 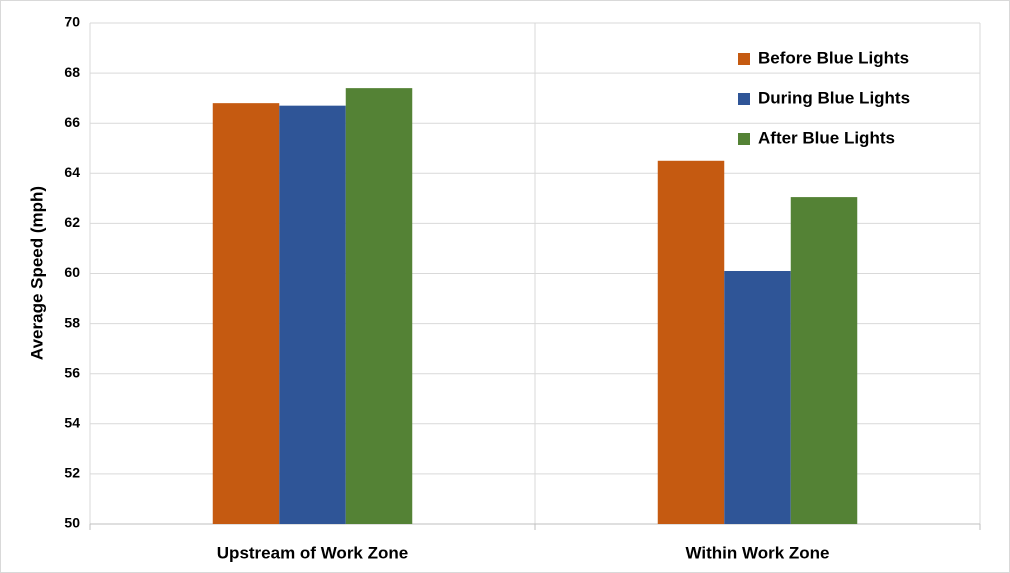 I want to click on legend-label: Before Blue Lights, so click(x=833, y=57).